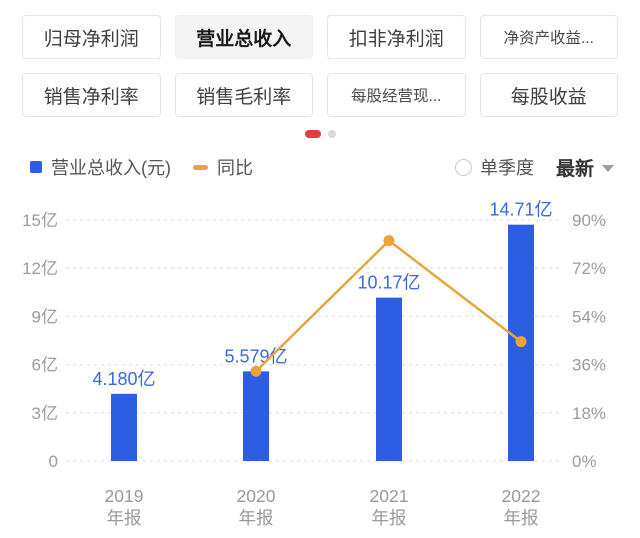 Image resolution: width=640 pixels, height=538 pixels. What do you see at coordinates (91, 95) in the screenshot?
I see `tab-net-margin: 销售净利率` at bounding box center [91, 95].